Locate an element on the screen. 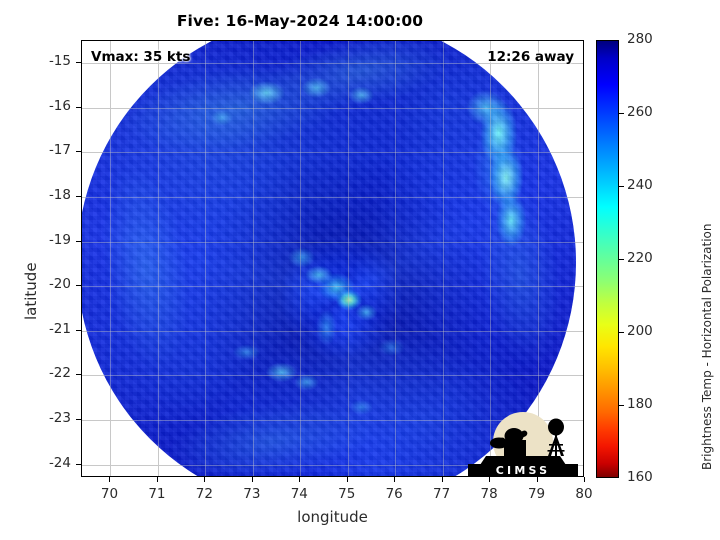 The image size is (720, 540). x-tick-label: 71 is located at coordinates (157, 494).